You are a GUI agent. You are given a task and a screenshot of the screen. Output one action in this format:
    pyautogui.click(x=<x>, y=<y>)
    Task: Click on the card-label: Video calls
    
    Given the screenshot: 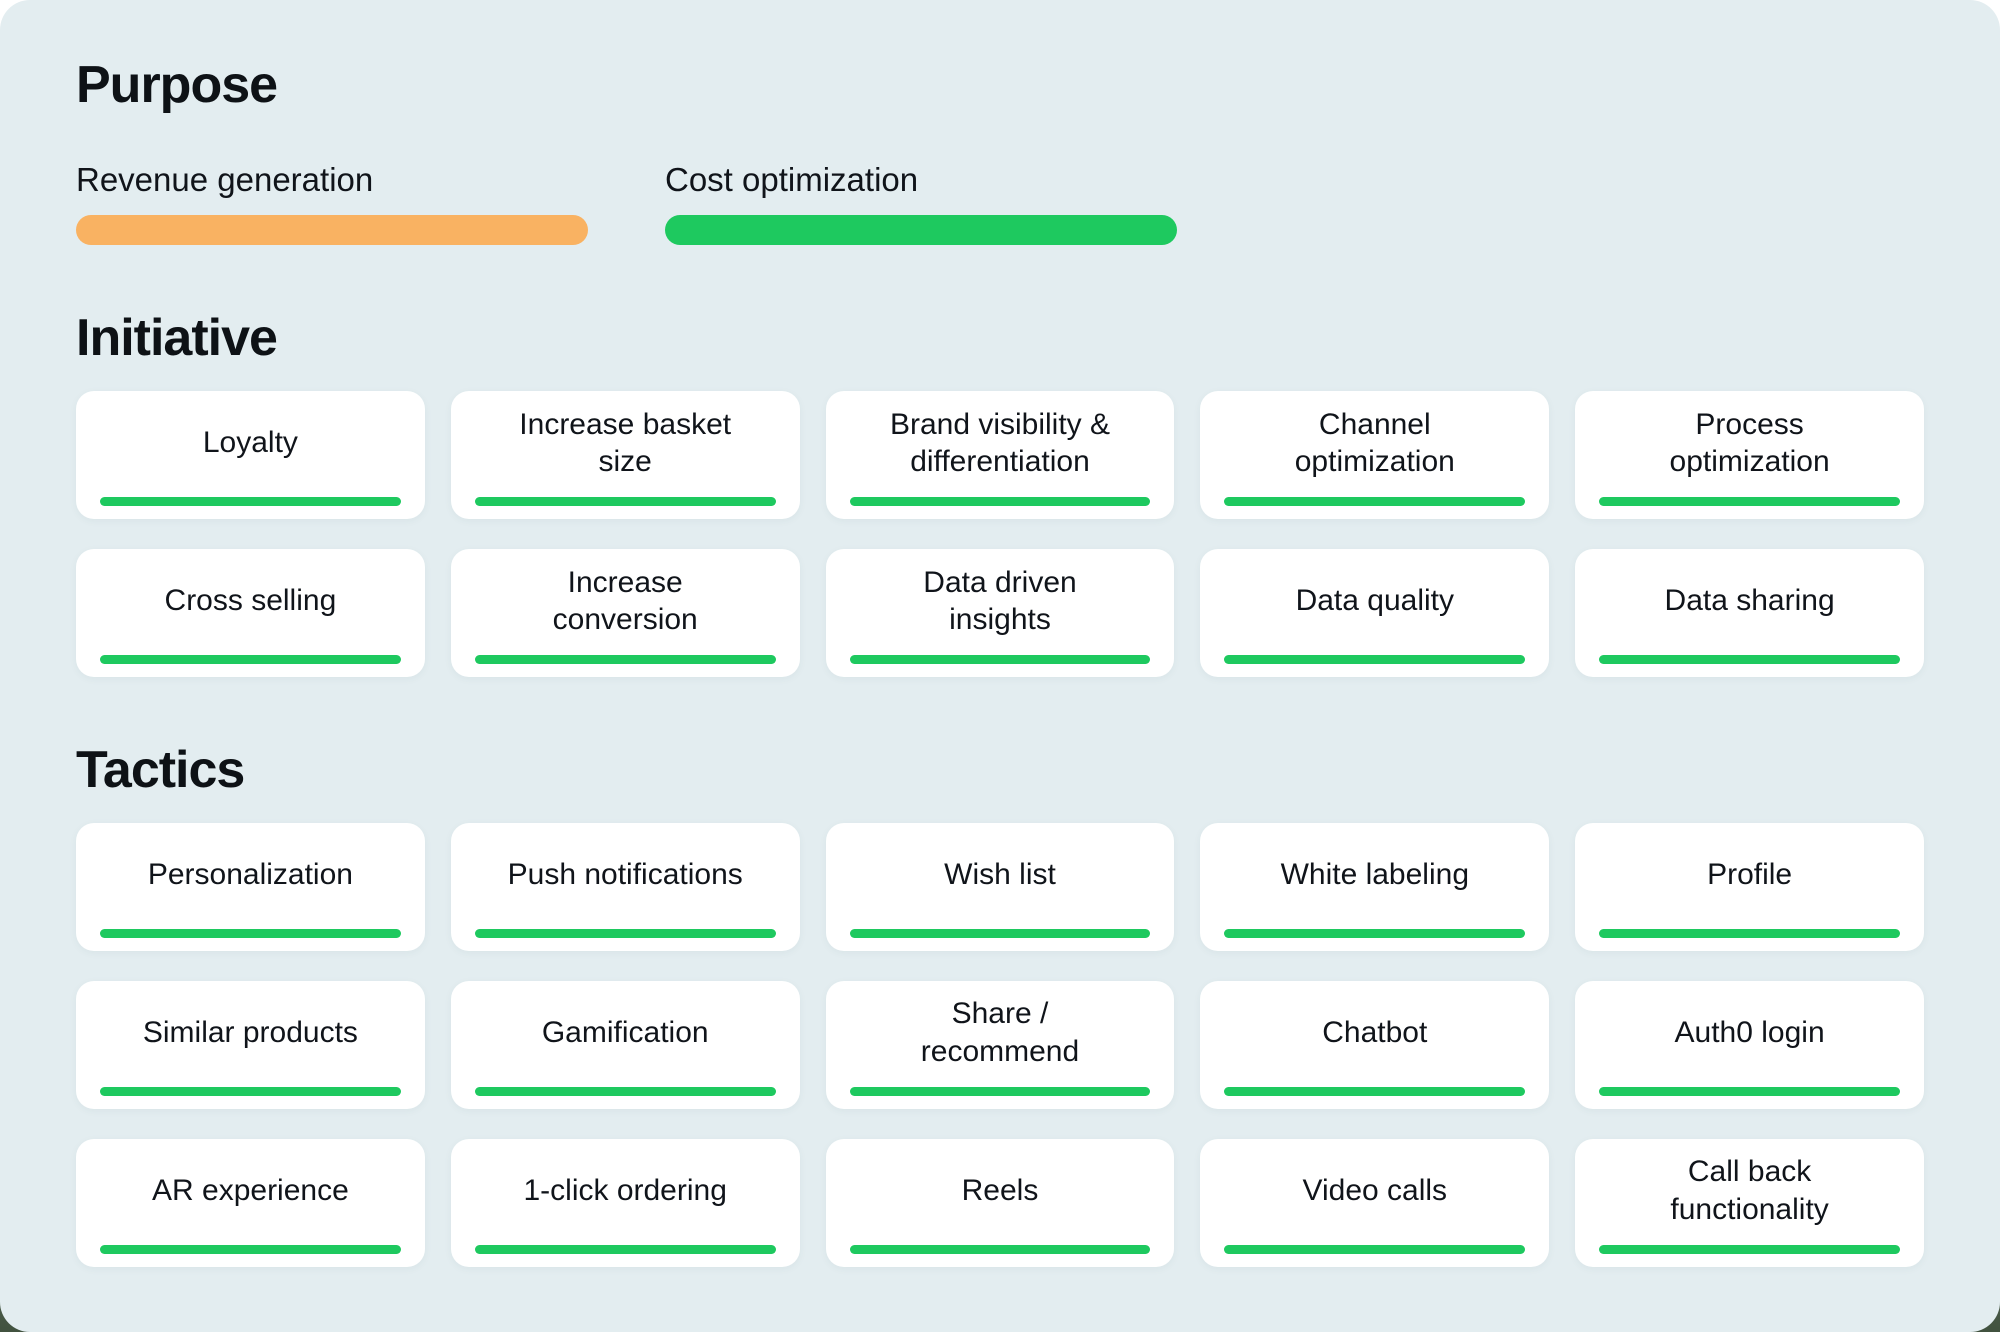 What is the action you would take?
    pyautogui.click(x=1375, y=1191)
    